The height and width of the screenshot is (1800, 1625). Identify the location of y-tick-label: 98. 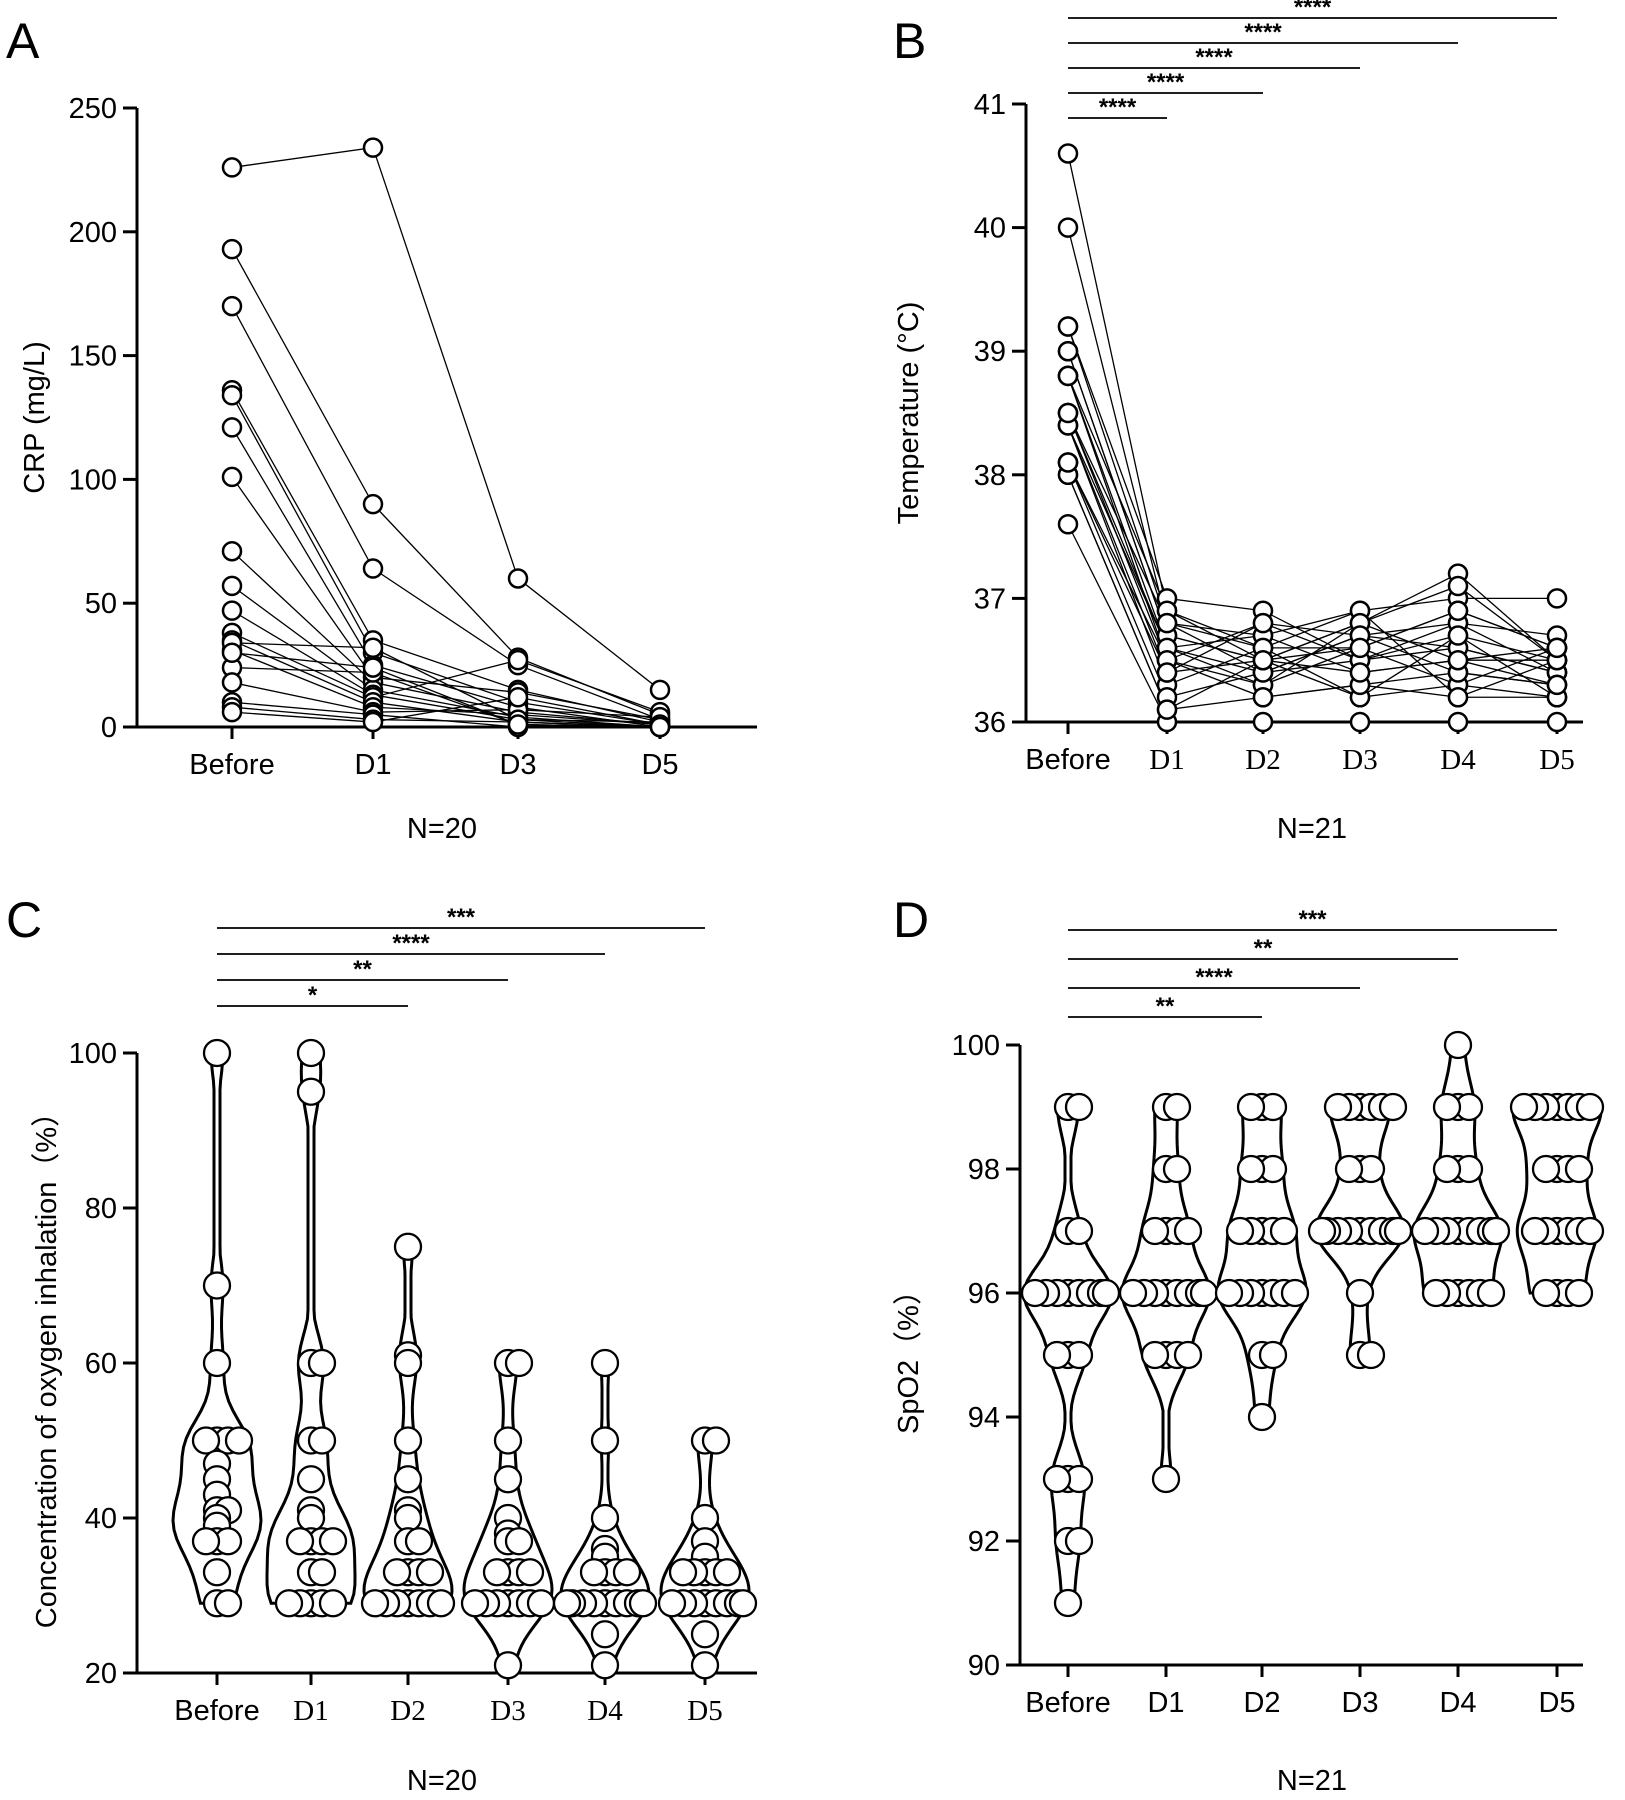
(984, 1170).